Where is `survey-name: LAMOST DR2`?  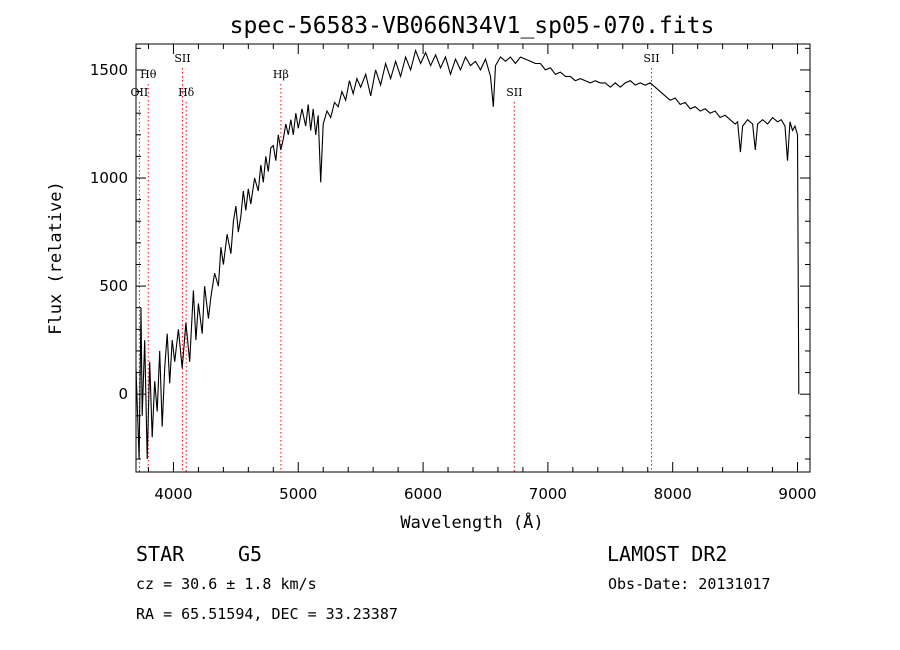 survey-name: LAMOST DR2 is located at coordinates (667, 554).